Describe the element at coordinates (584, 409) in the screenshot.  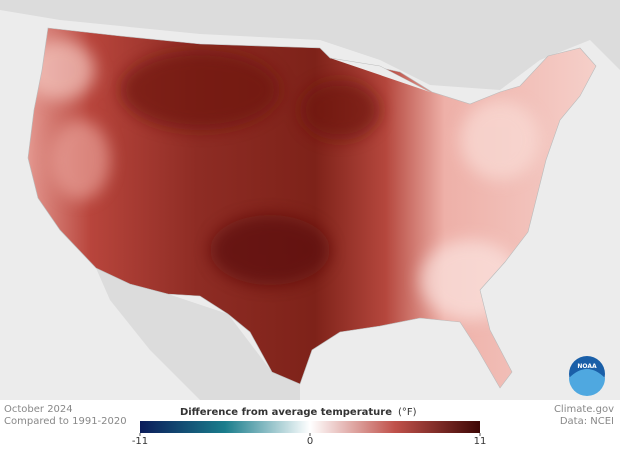
I see `credit: Climate.gov` at that location.